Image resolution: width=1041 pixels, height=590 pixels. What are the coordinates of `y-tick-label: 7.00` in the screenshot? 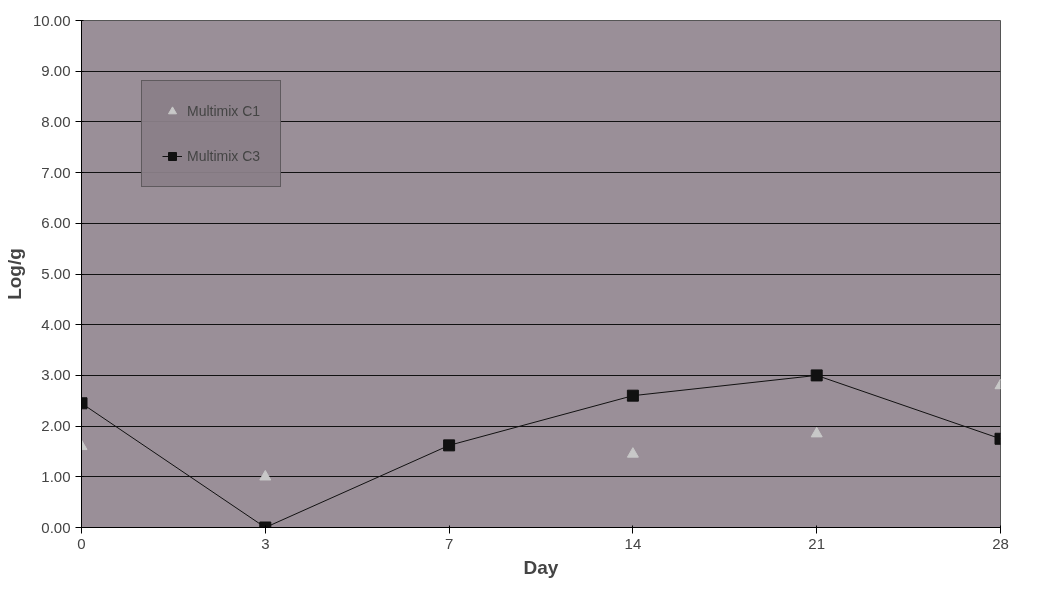 It's located at (56, 172).